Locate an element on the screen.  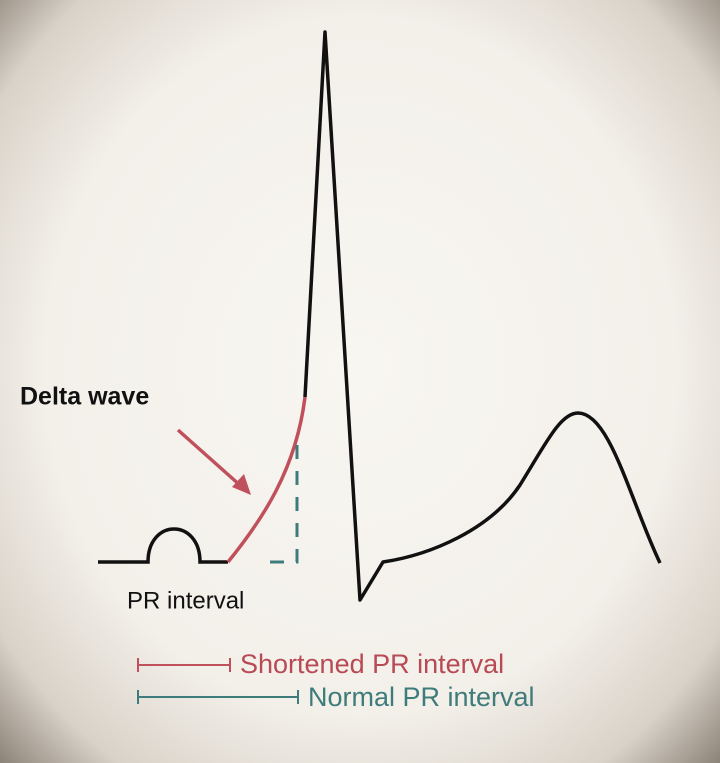
arrow-head is located at coordinates (241, 484).